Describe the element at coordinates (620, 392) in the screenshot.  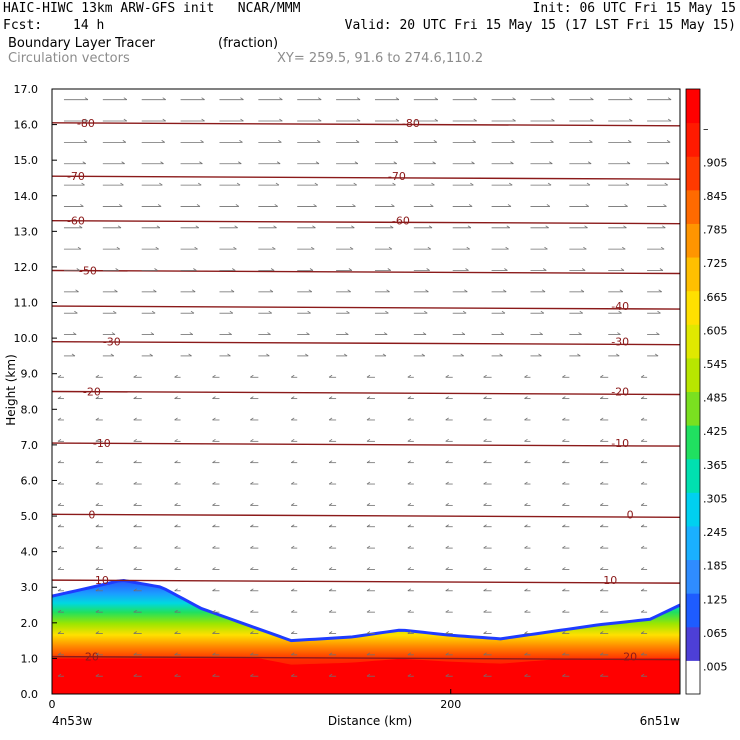
I see `contour-label: -20` at that location.